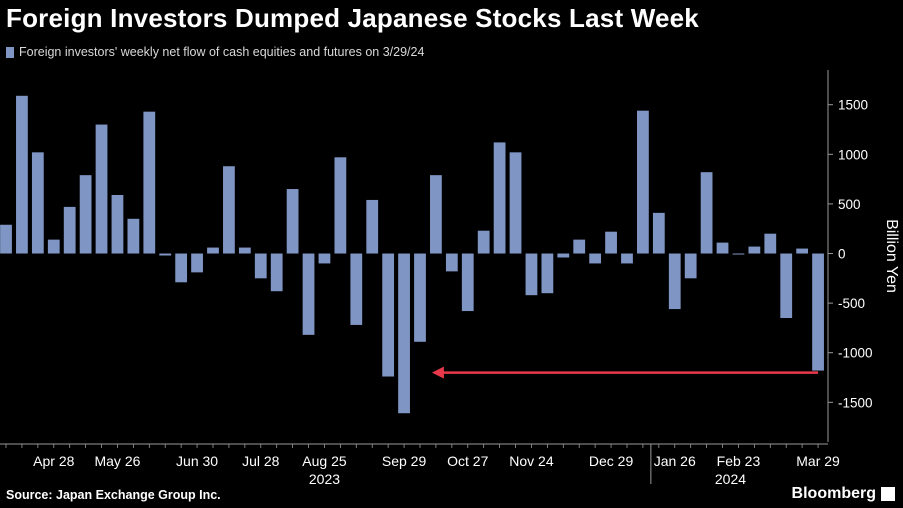 This screenshot has width=903, height=508. I want to click on x-tick-label: Dec 29, so click(611, 461).